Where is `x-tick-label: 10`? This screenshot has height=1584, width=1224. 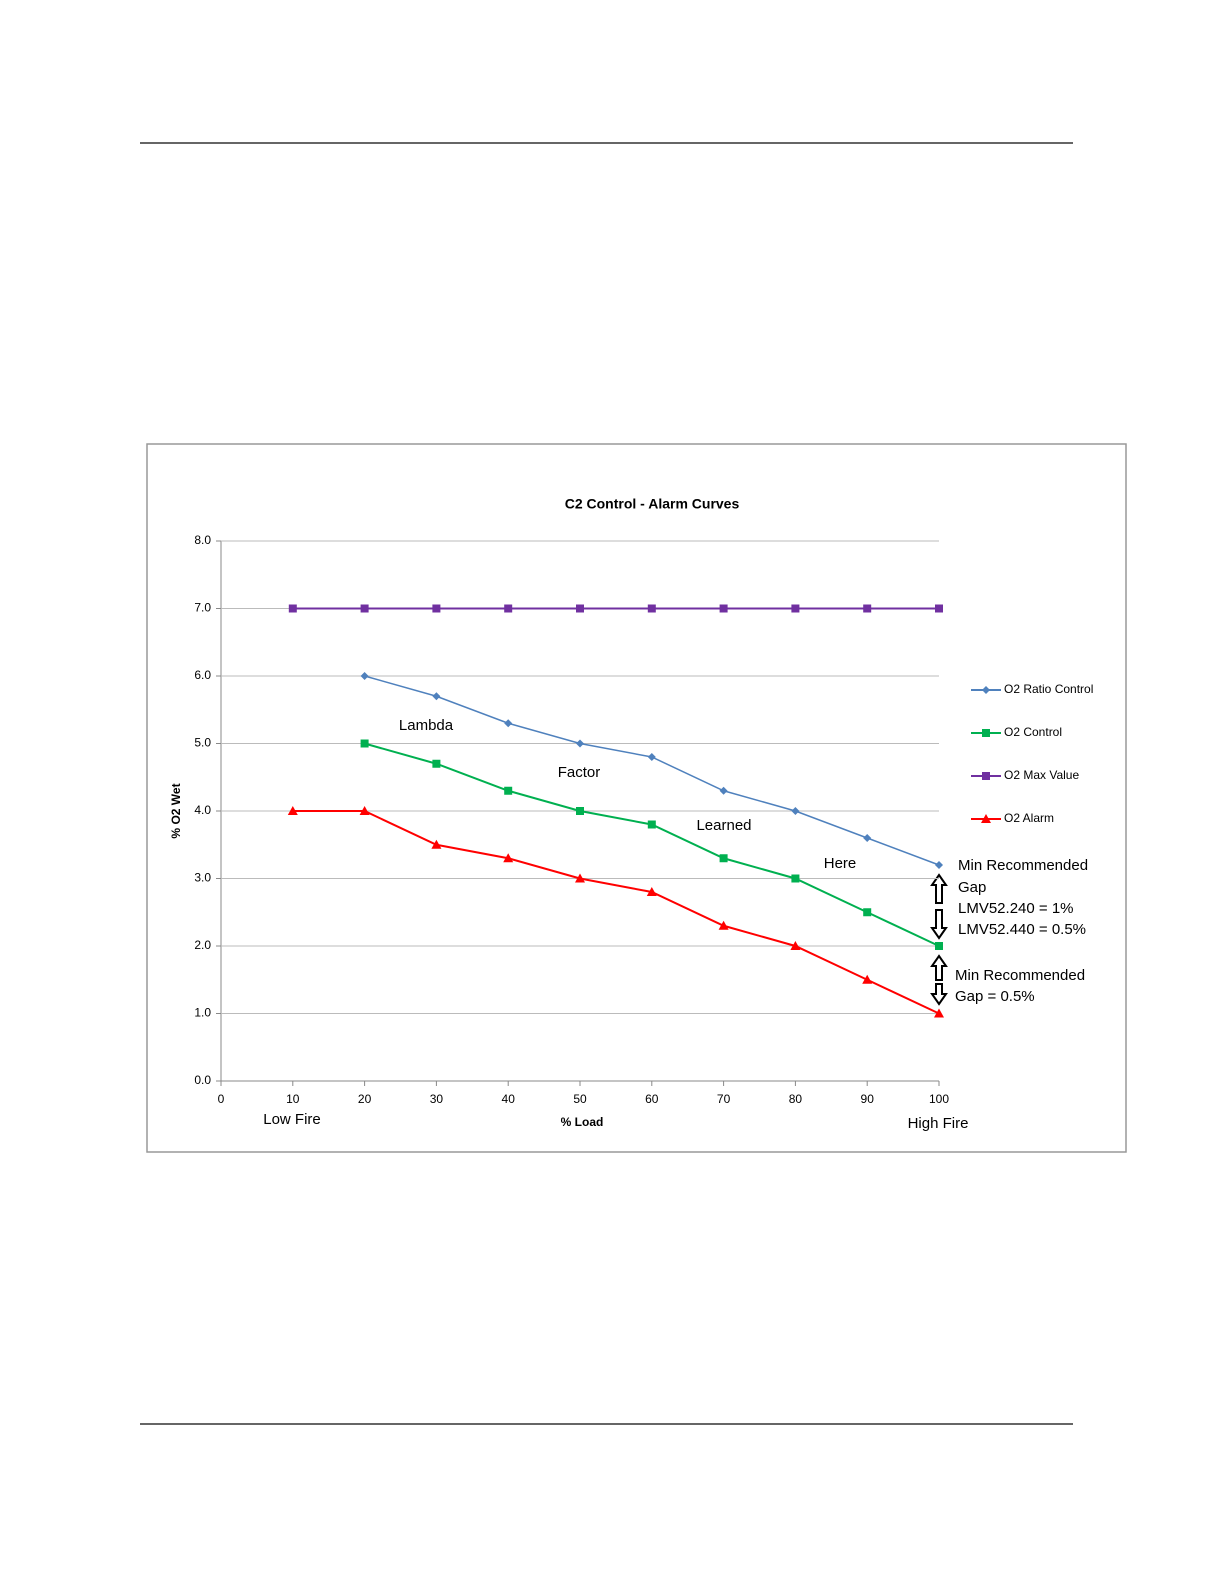 x-tick-label: 10 is located at coordinates (293, 1099).